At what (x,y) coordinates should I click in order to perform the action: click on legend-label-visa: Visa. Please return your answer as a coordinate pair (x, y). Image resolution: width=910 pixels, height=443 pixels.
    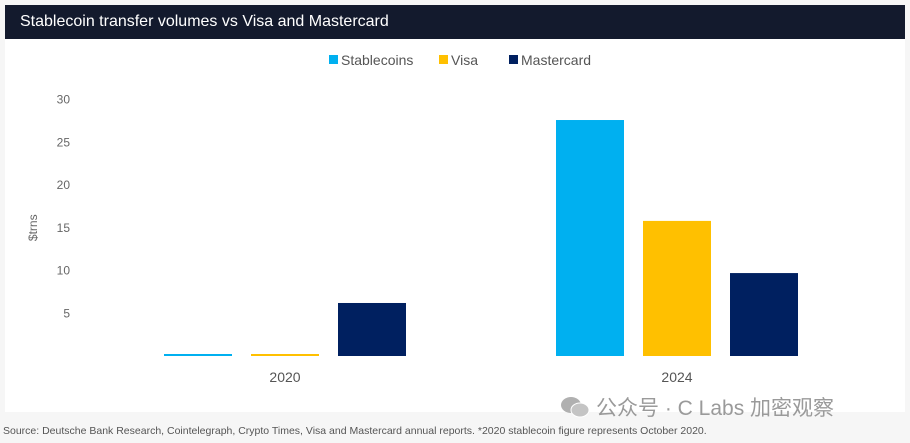
    Looking at the image, I should click on (464, 60).